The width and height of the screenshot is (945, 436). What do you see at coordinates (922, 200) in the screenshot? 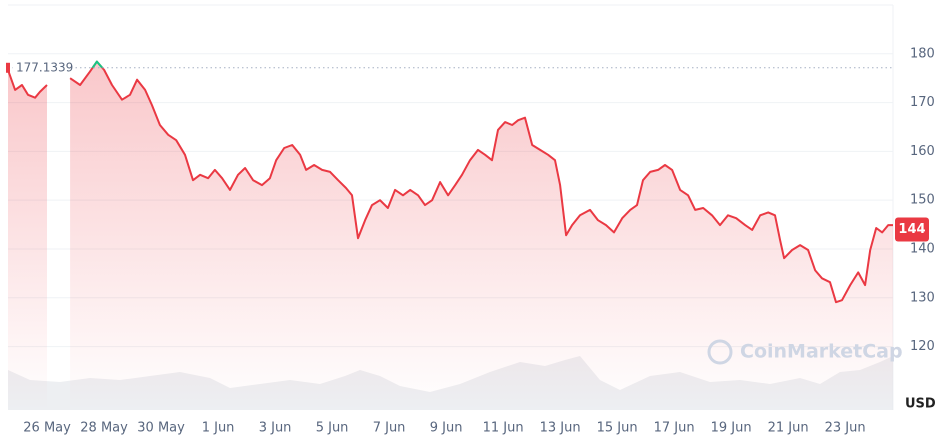
I see `y-tick-label: 150` at bounding box center [922, 200].